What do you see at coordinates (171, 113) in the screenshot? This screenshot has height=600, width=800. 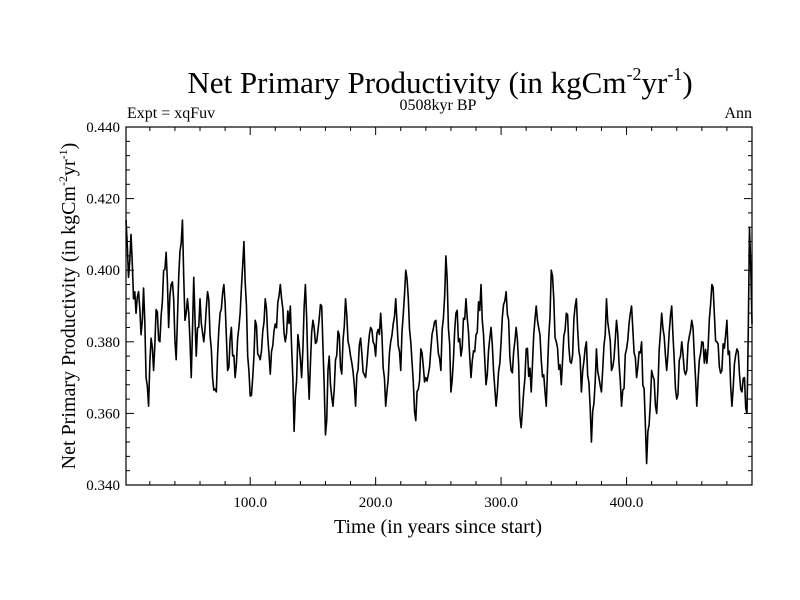 I see `experiment-annotation: Expt = xqFuv` at bounding box center [171, 113].